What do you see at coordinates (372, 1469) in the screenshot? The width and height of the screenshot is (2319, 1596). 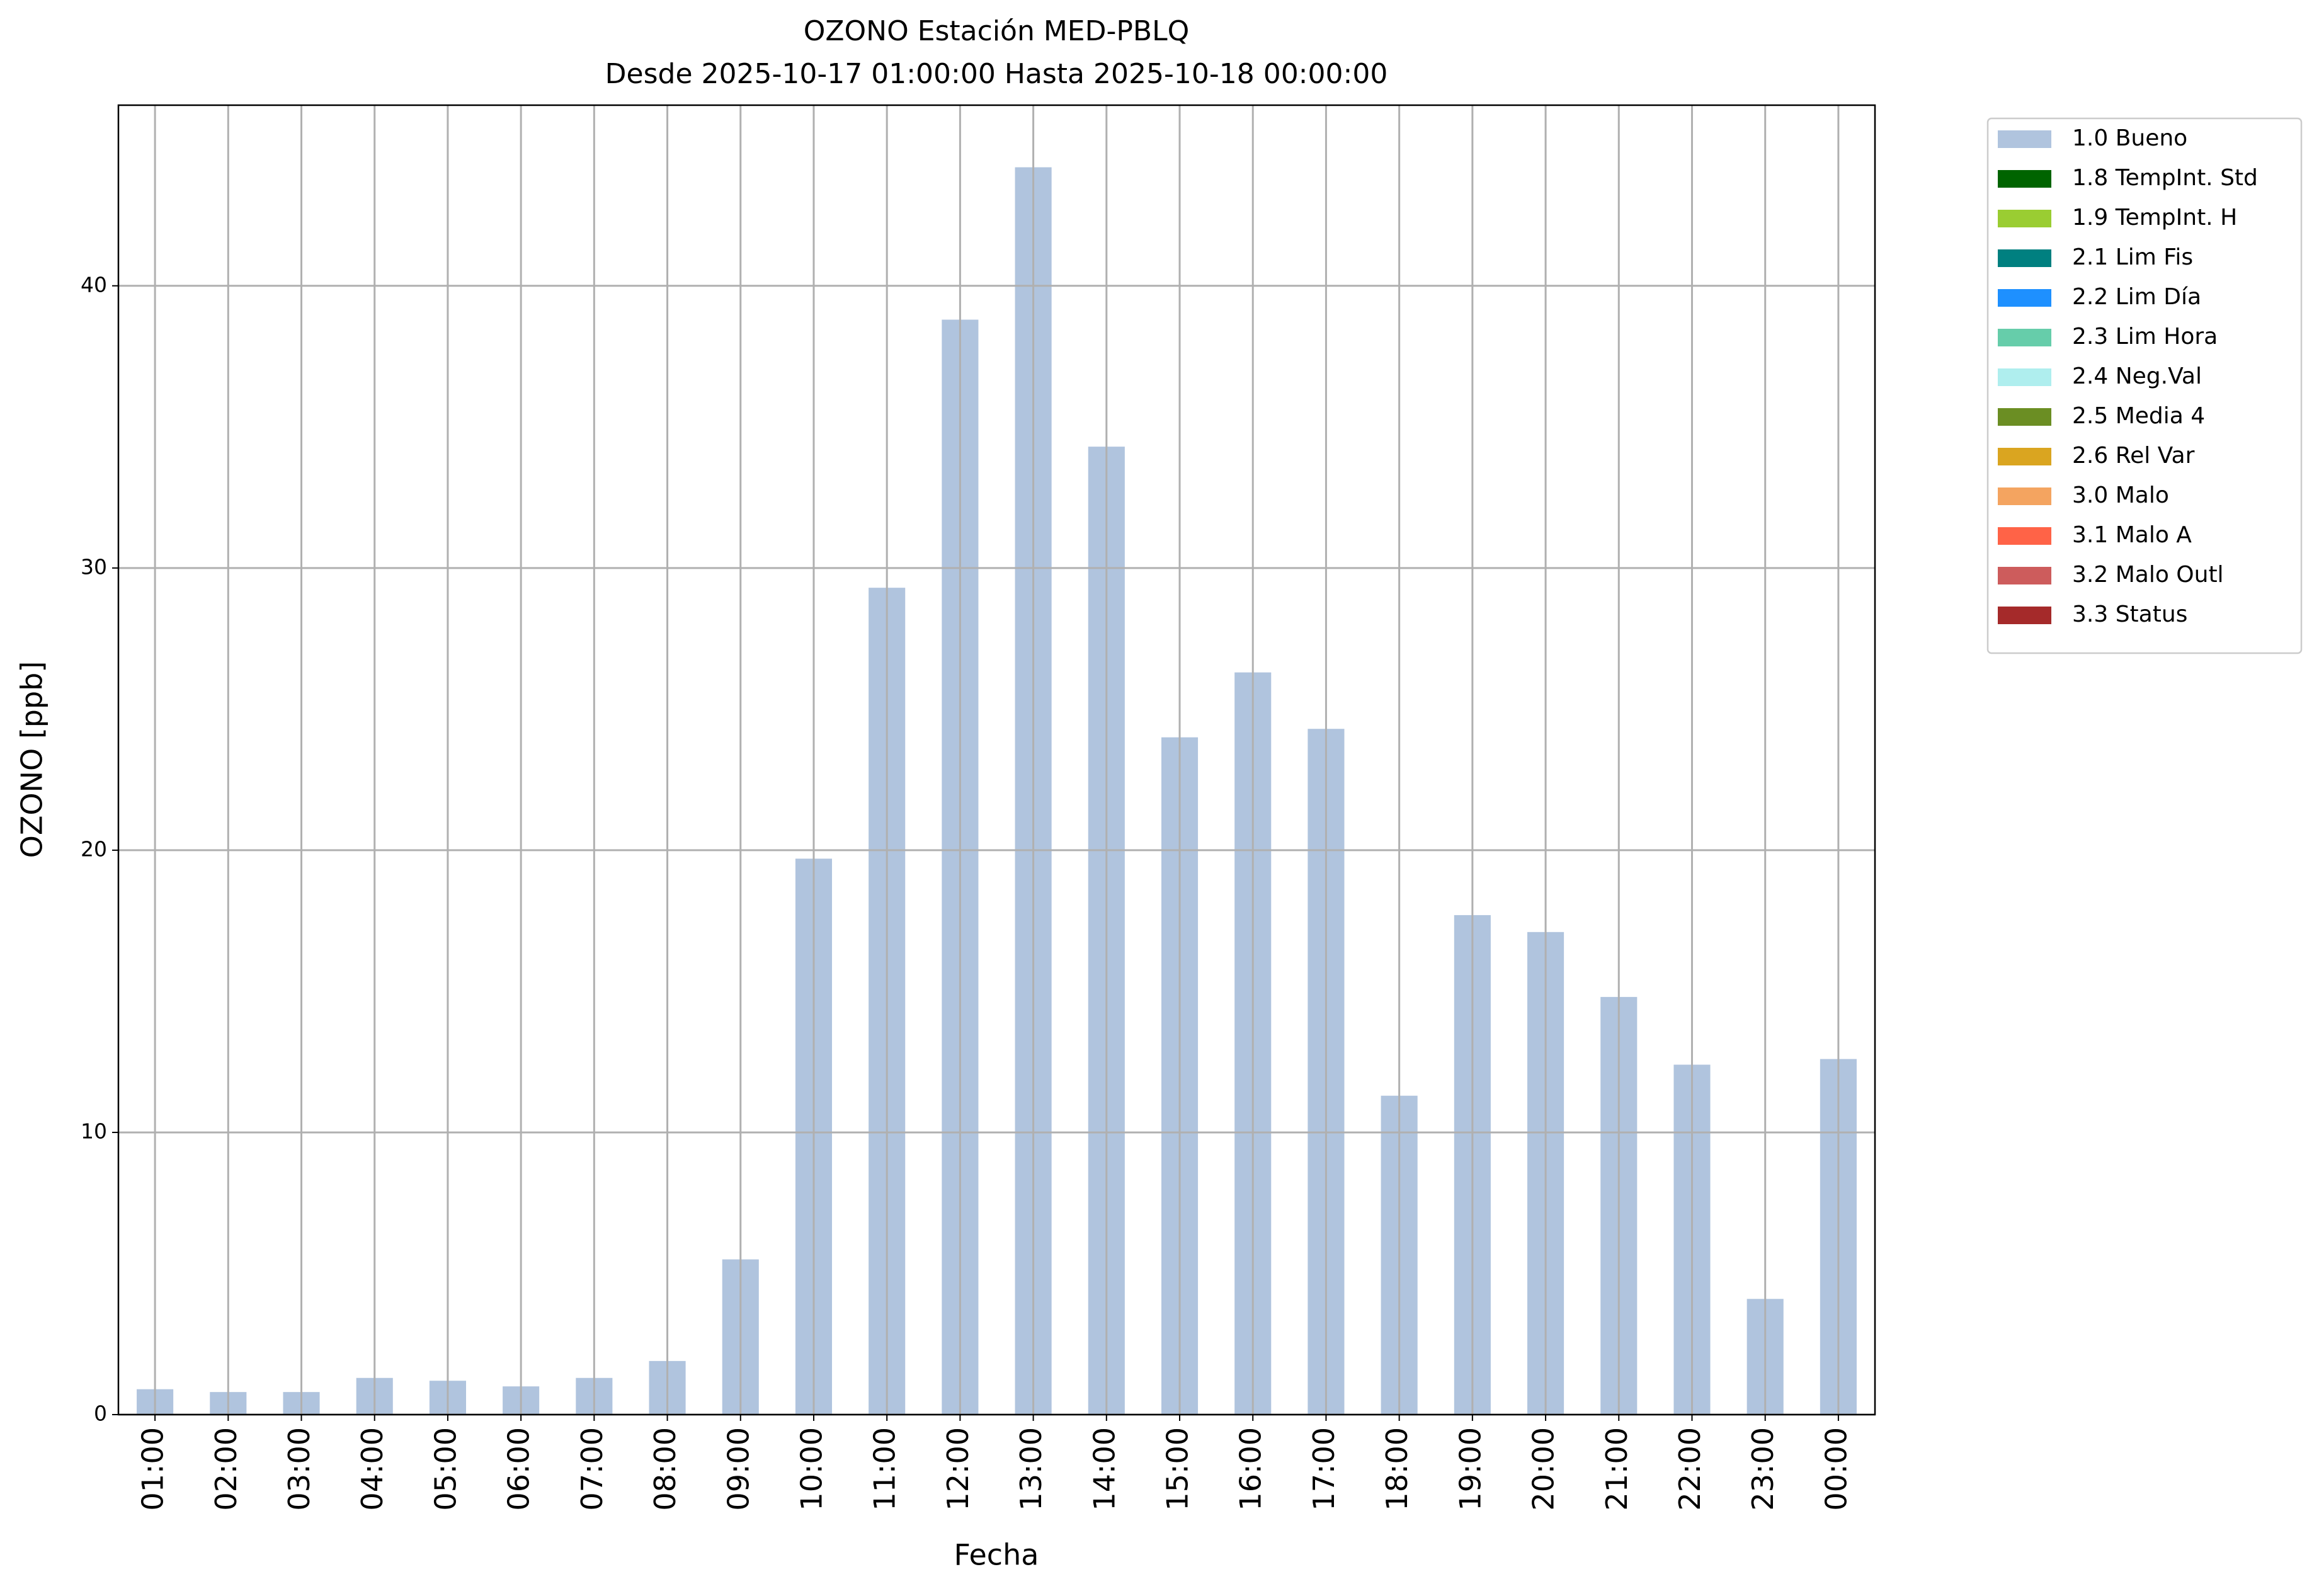 I see `x-tick-label: 04:00` at bounding box center [372, 1469].